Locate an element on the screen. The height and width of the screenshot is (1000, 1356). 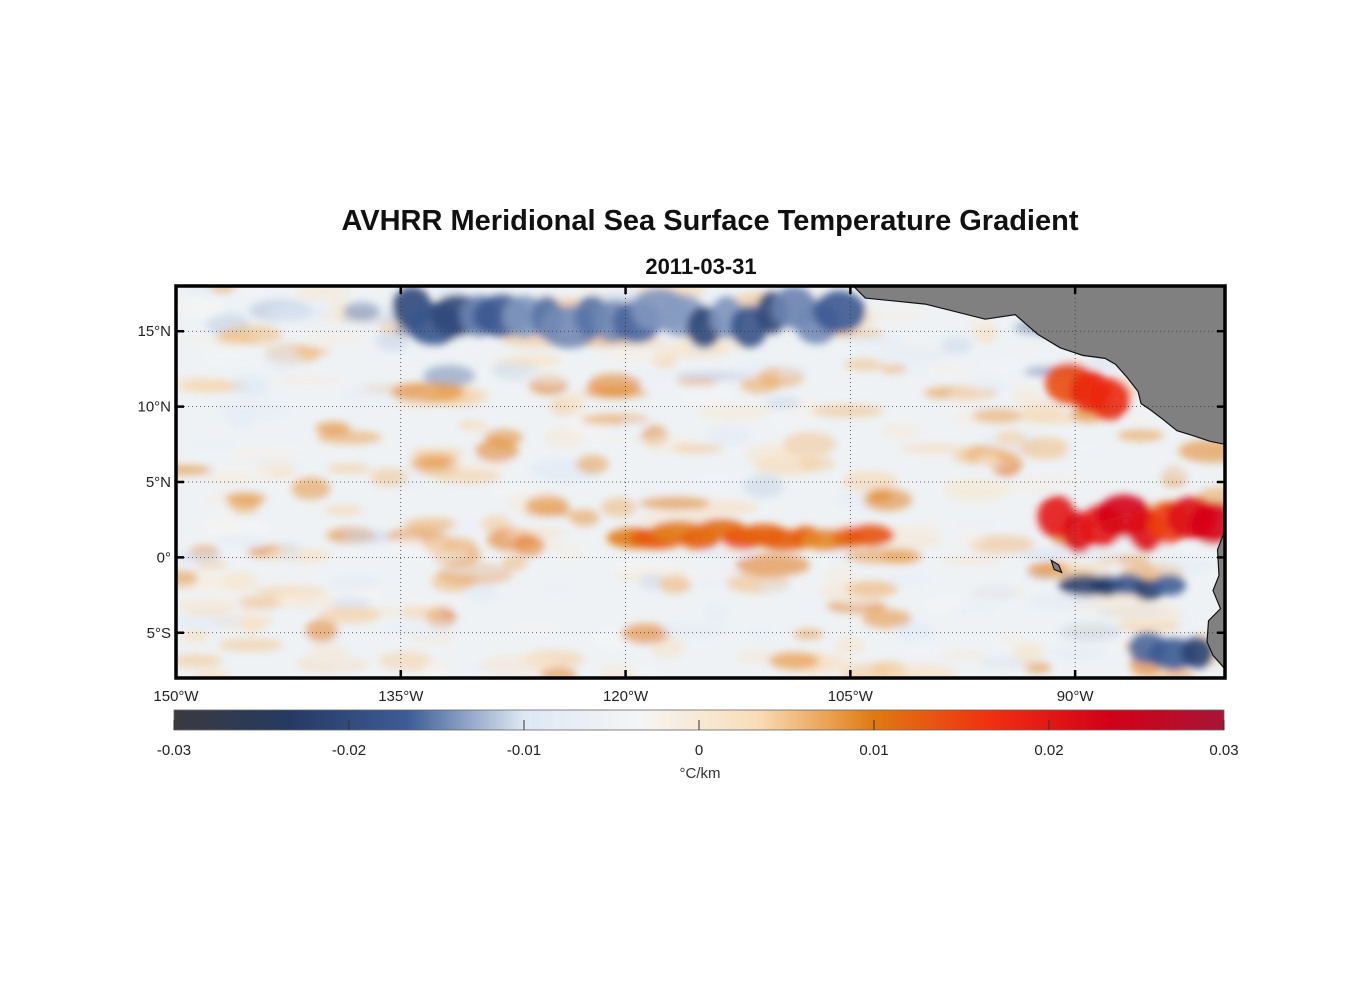
land-central-america is located at coordinates (1038, 365).